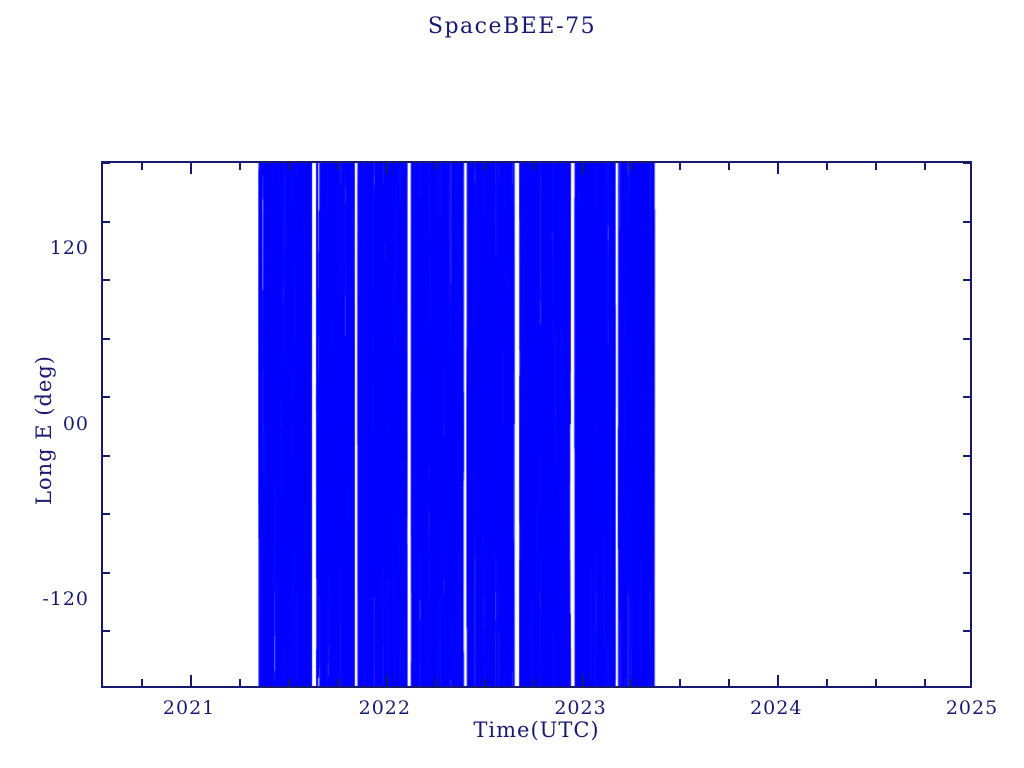 The image size is (1024, 768). I want to click on x-tick-label: 2021, so click(189, 708).